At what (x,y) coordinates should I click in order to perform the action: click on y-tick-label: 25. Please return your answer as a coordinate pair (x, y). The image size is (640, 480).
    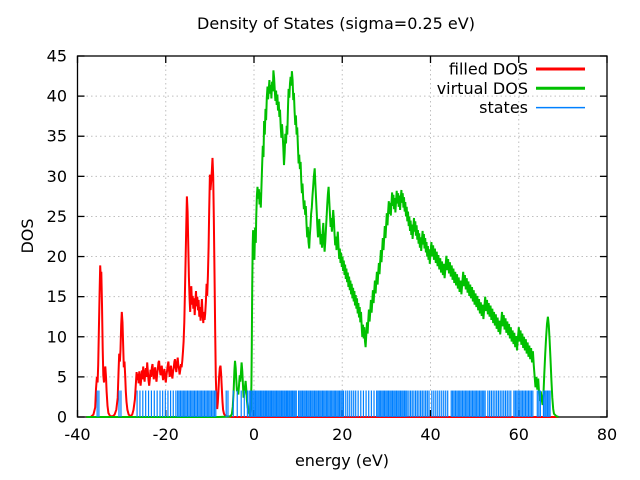
    Looking at the image, I should click on (57, 216).